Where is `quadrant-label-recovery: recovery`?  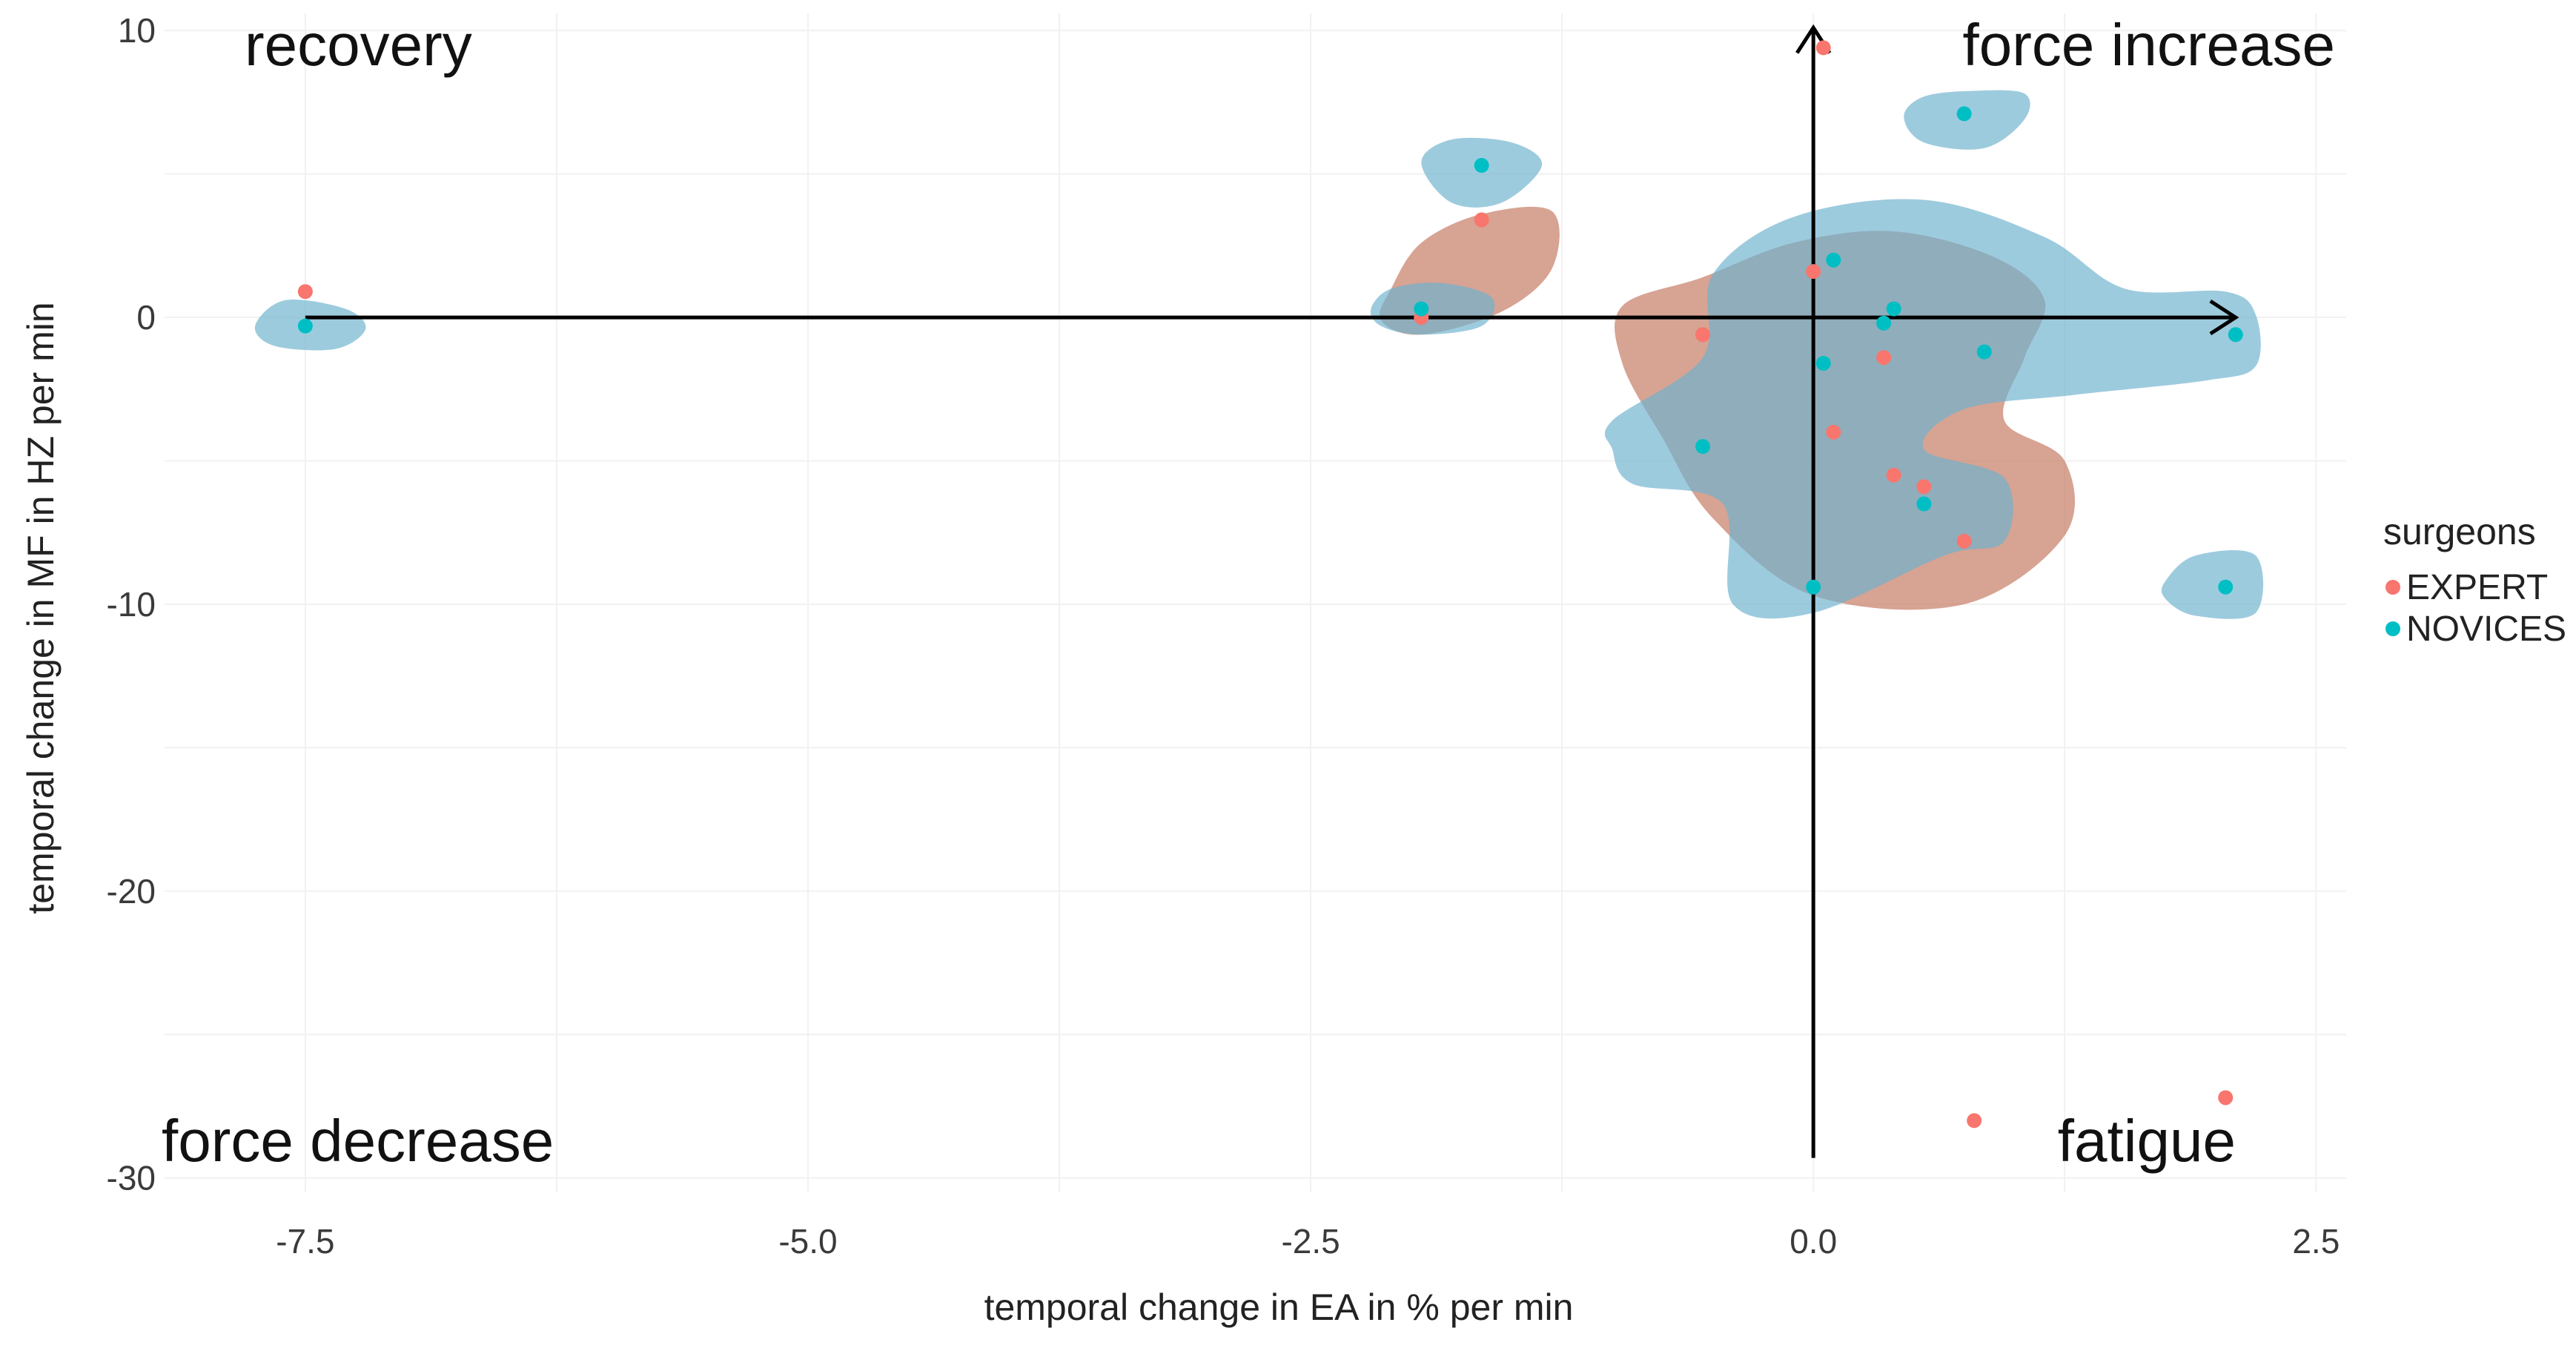
quadrant-label-recovery: recovery is located at coordinates (358, 45).